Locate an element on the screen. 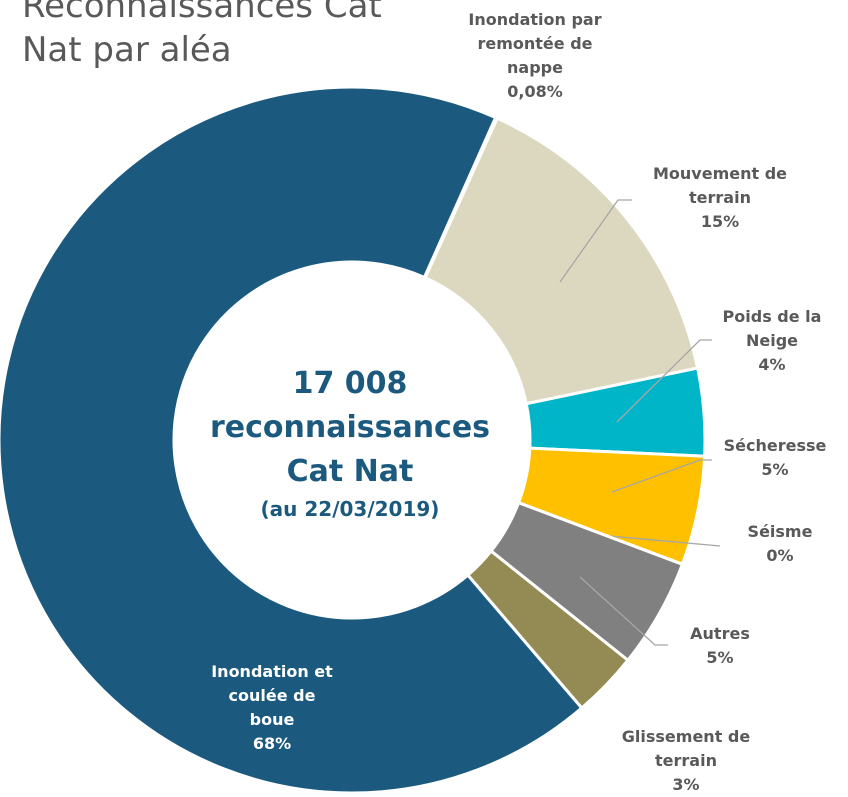 This screenshot has width=848, height=797. slice-label: Glissement de terrain 3% is located at coordinates (686, 761).